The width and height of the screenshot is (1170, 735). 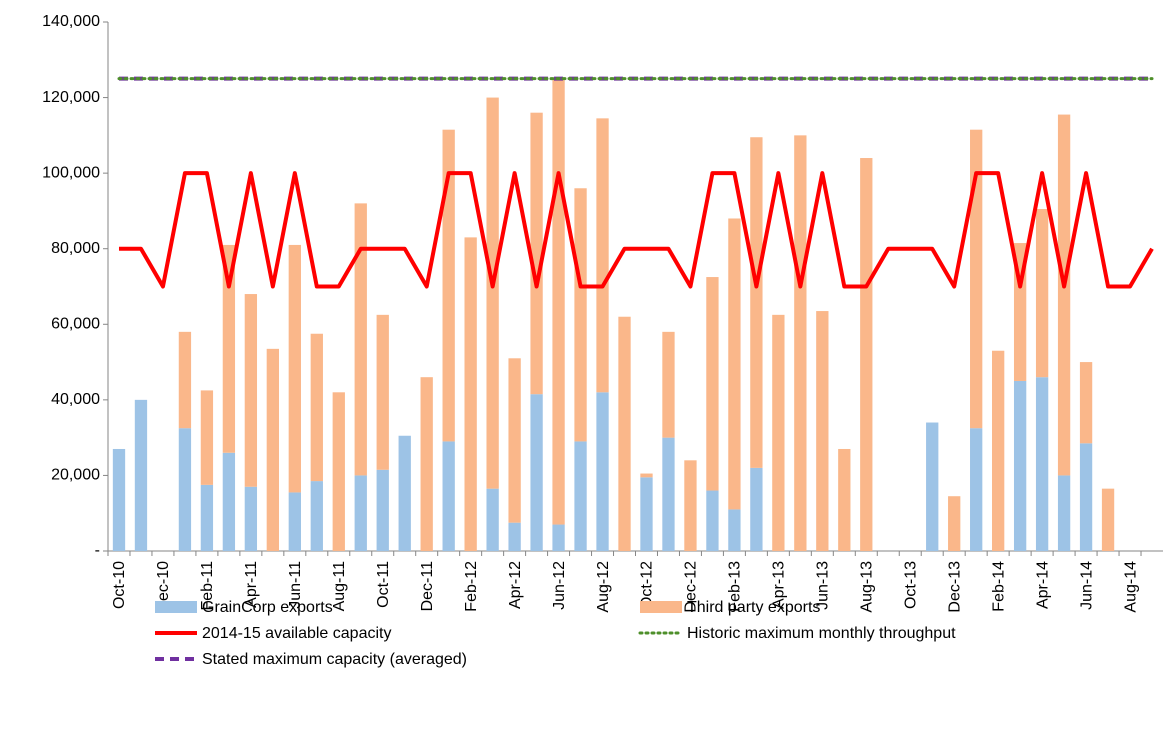 I want to click on legend-label: Stated maximum capacity (averaged), so click(x=334, y=659).